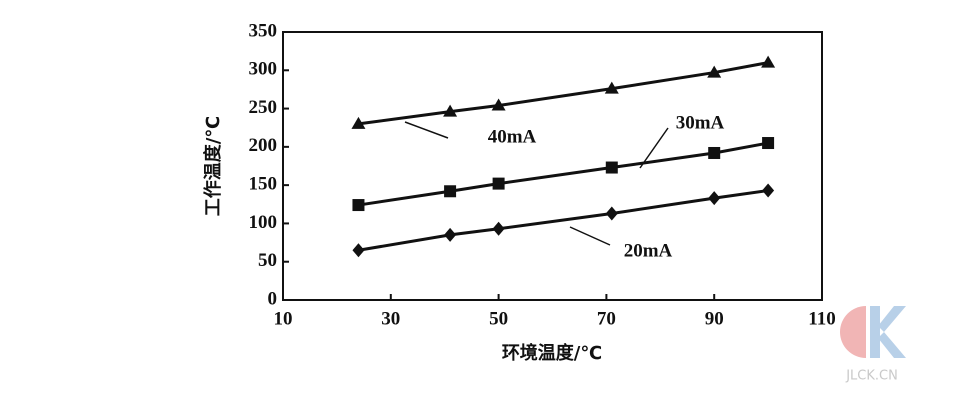 The width and height of the screenshot is (958, 405). What do you see at coordinates (263, 222) in the screenshot?
I see `y-tick-label: 100` at bounding box center [263, 222].